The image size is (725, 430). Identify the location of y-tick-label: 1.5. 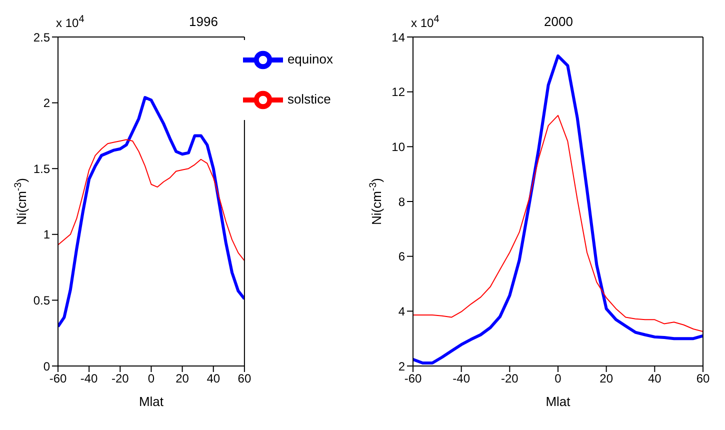
(41, 169).